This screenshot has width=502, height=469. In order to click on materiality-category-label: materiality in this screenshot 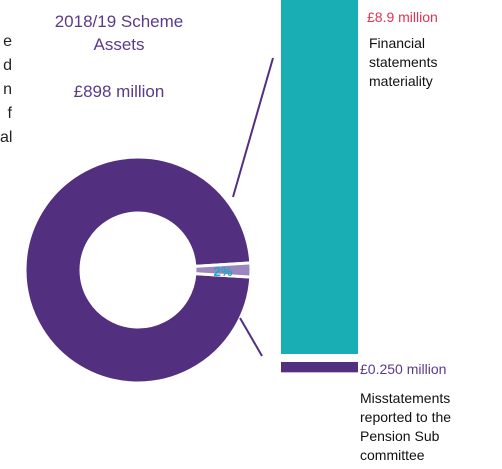, I will do `click(401, 81)`.